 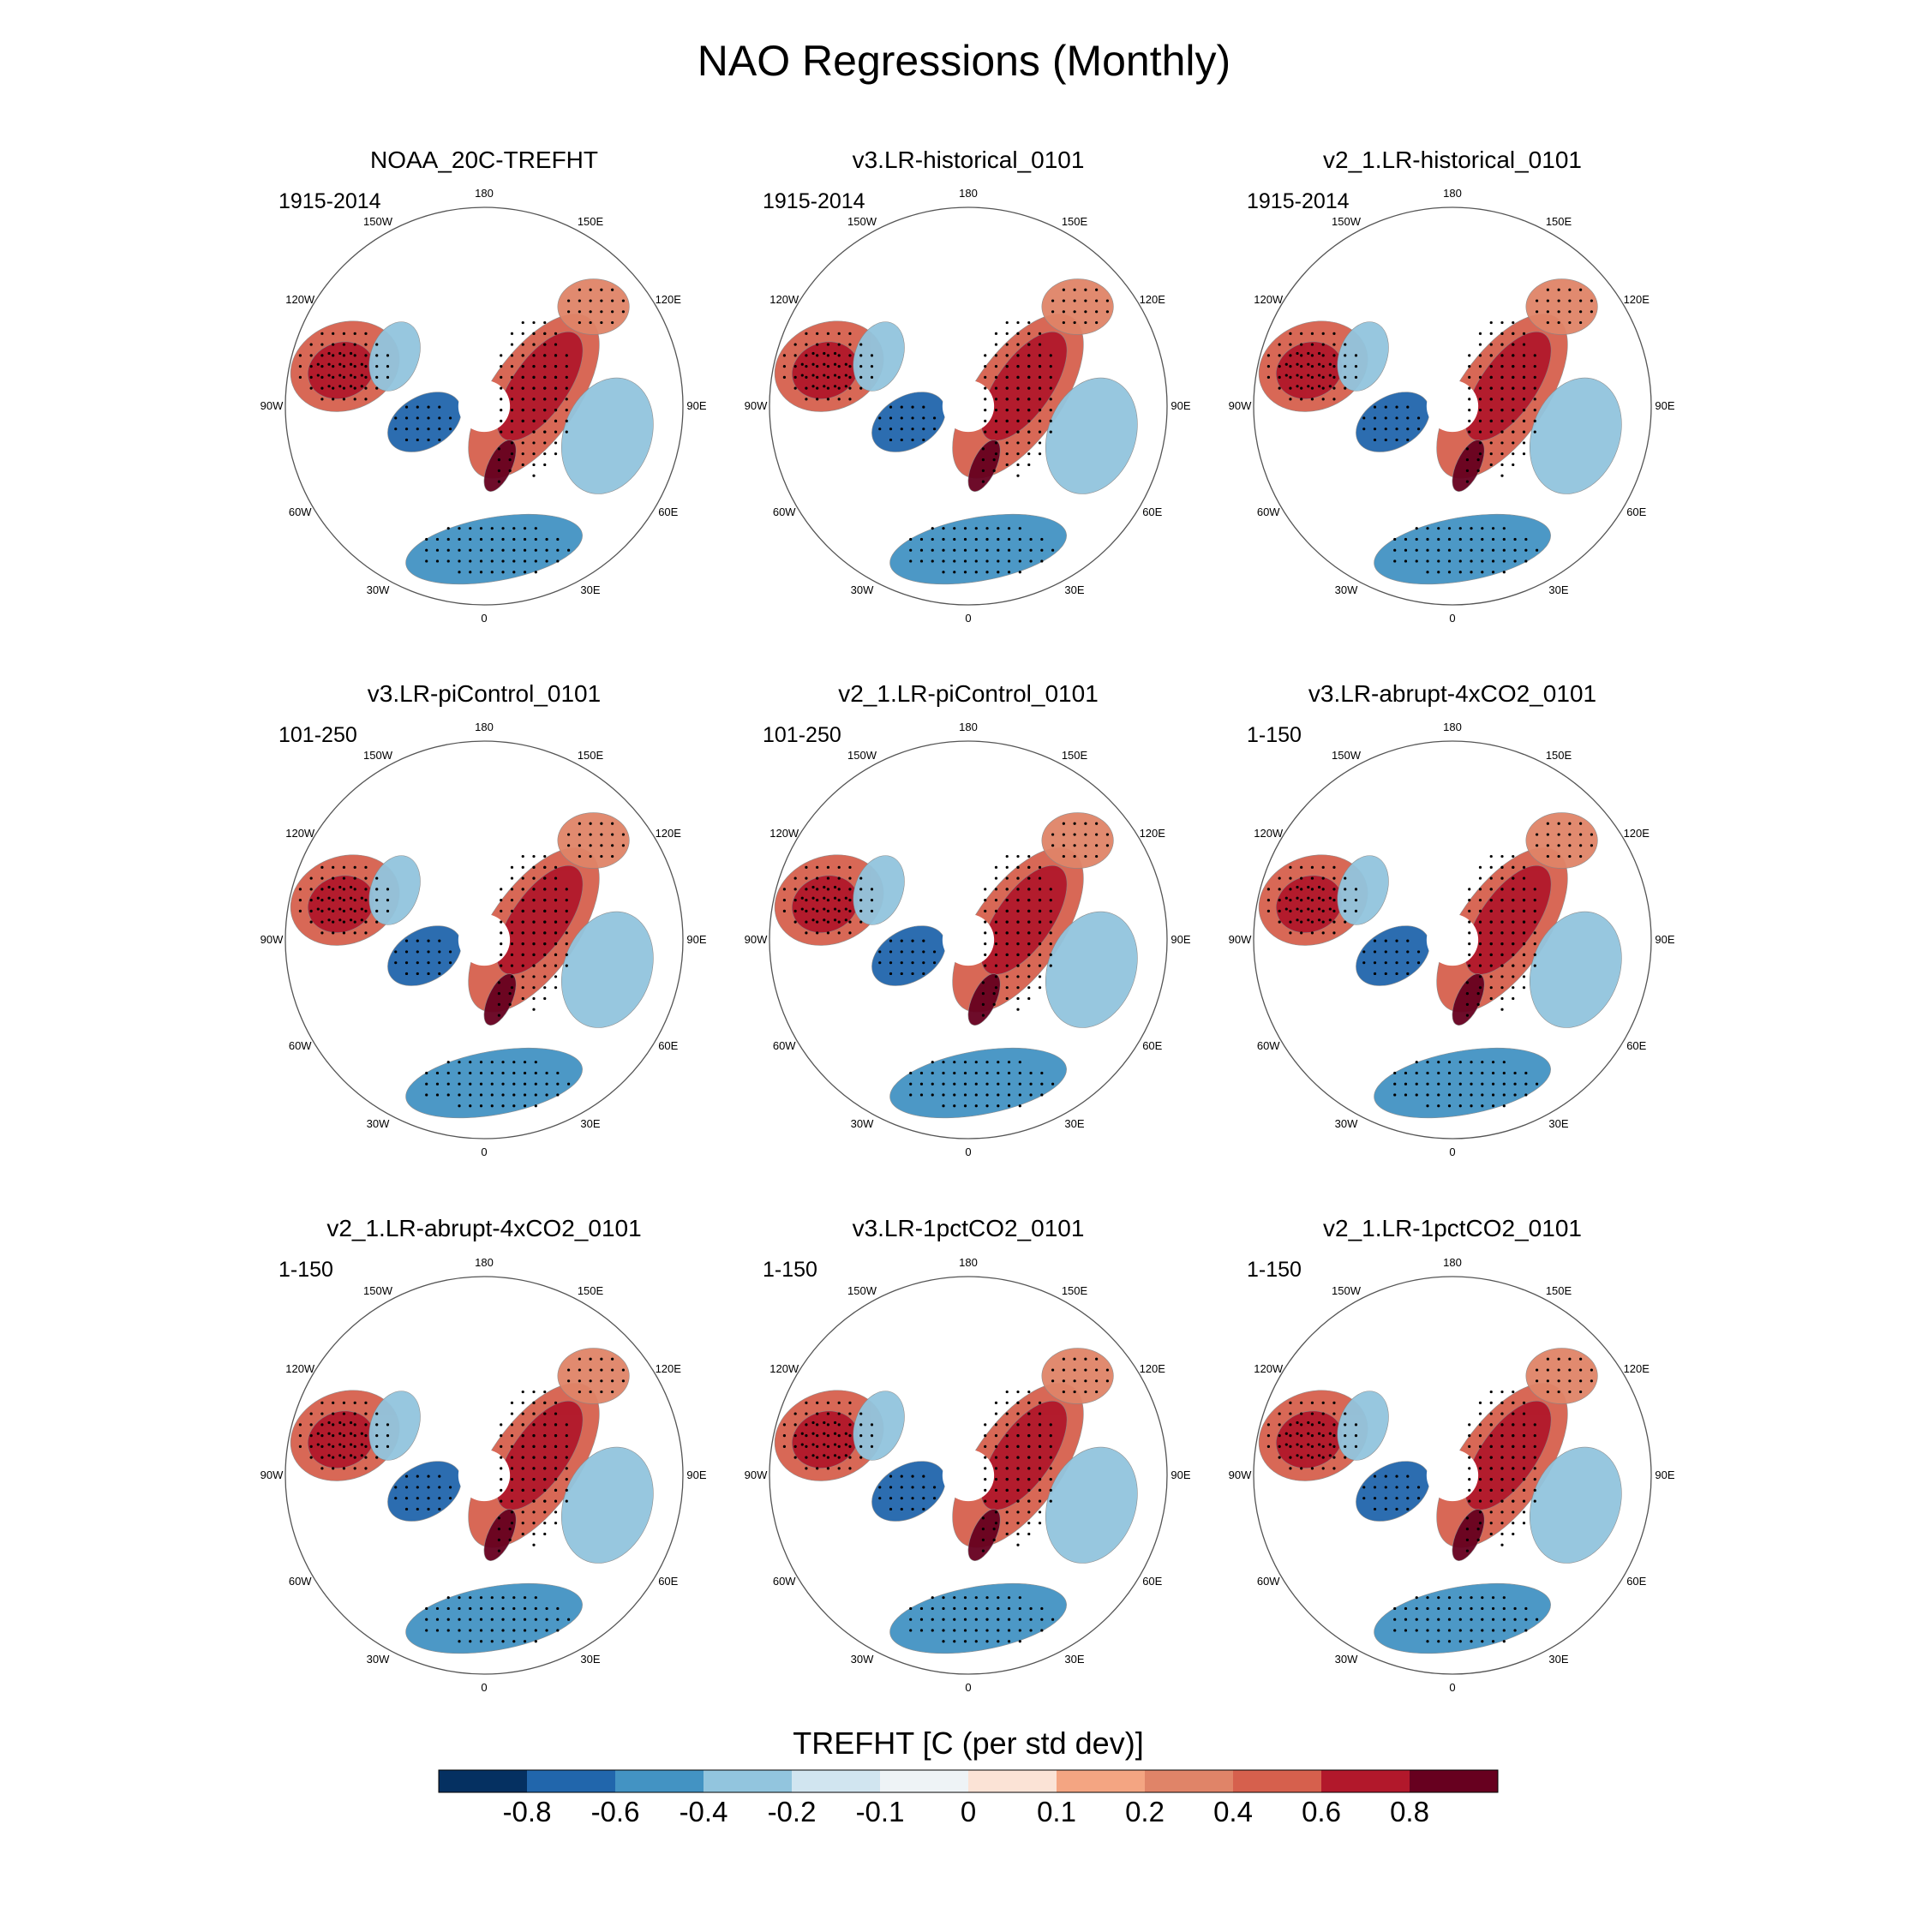 I want to click on panel-period: 1915-2014, so click(x=814, y=201).